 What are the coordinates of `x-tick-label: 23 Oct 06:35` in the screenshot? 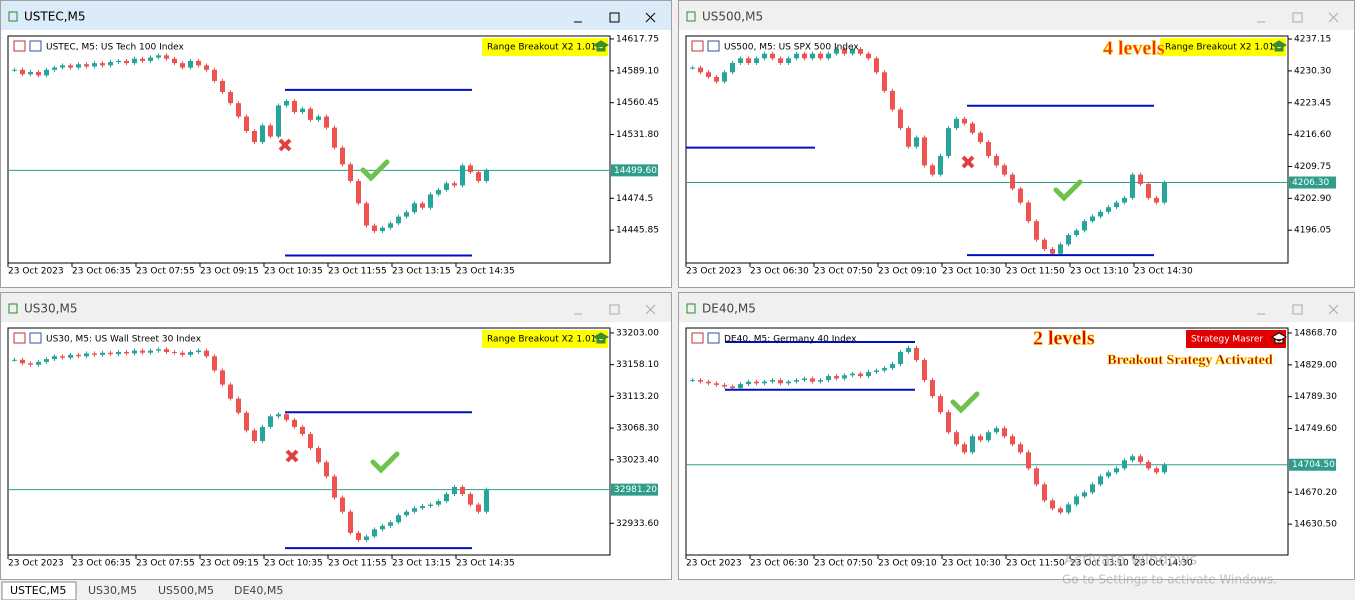 It's located at (101, 272).